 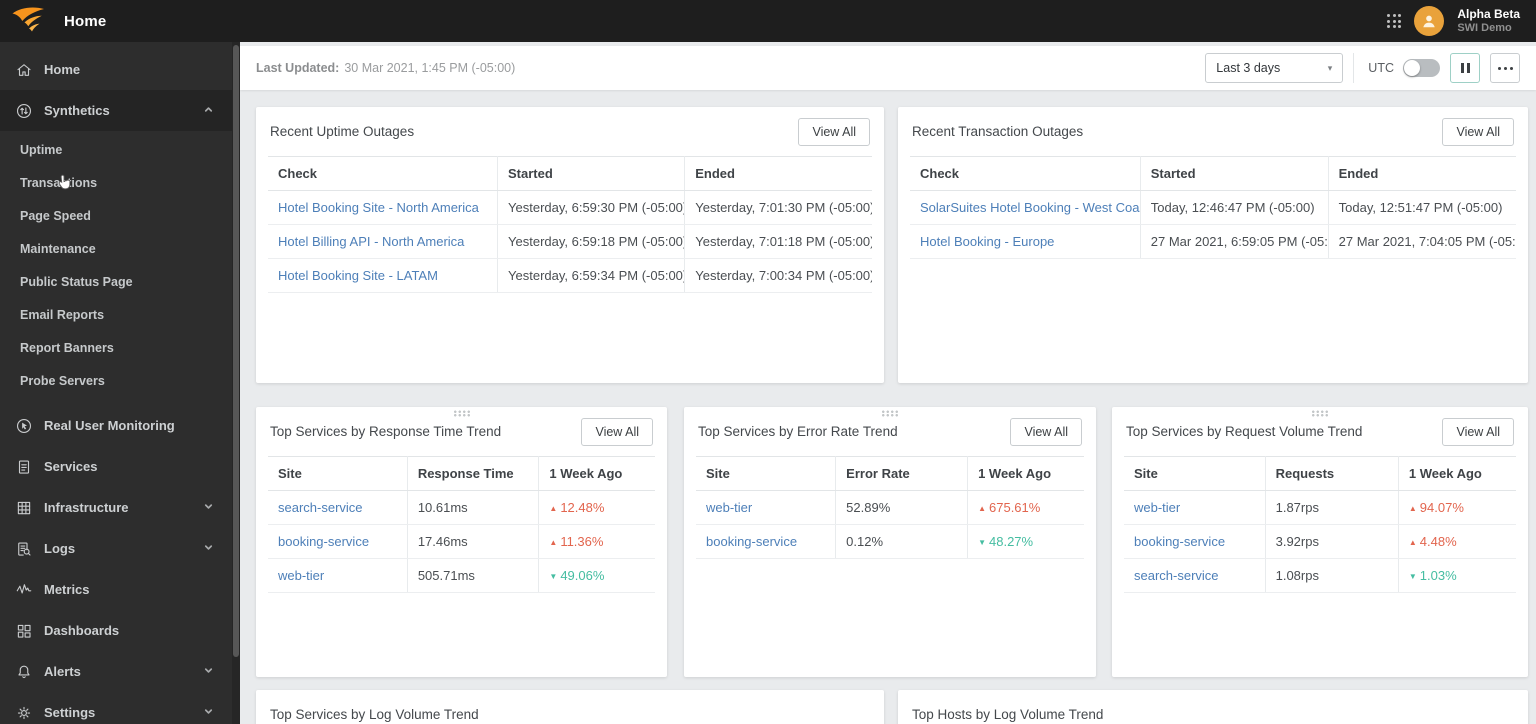 I want to click on app-switcher-icon, so click(x=1394, y=21).